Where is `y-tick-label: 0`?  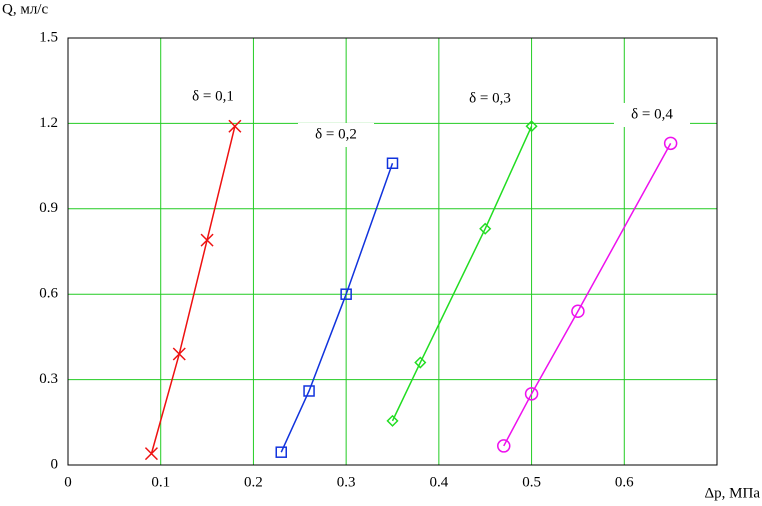
y-tick-label: 0 is located at coordinates (55, 464).